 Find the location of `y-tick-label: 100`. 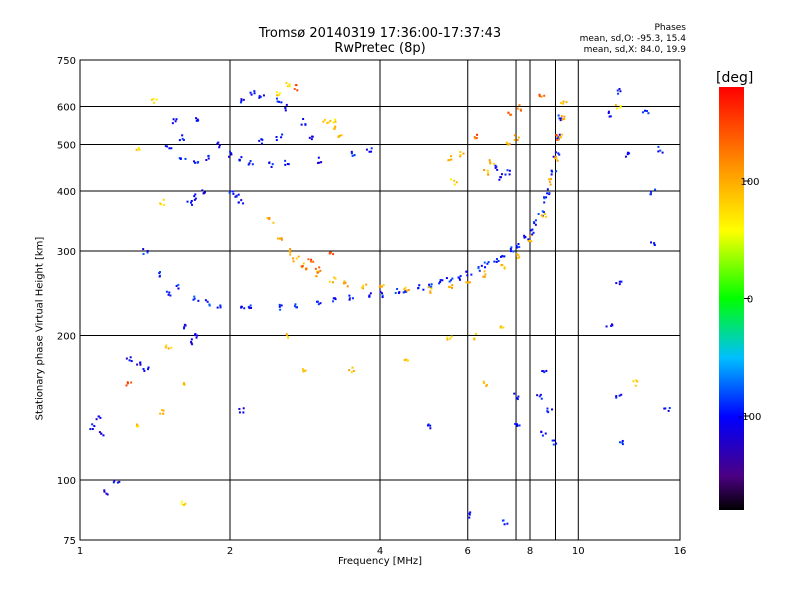

y-tick-label: 100 is located at coordinates (66, 481).